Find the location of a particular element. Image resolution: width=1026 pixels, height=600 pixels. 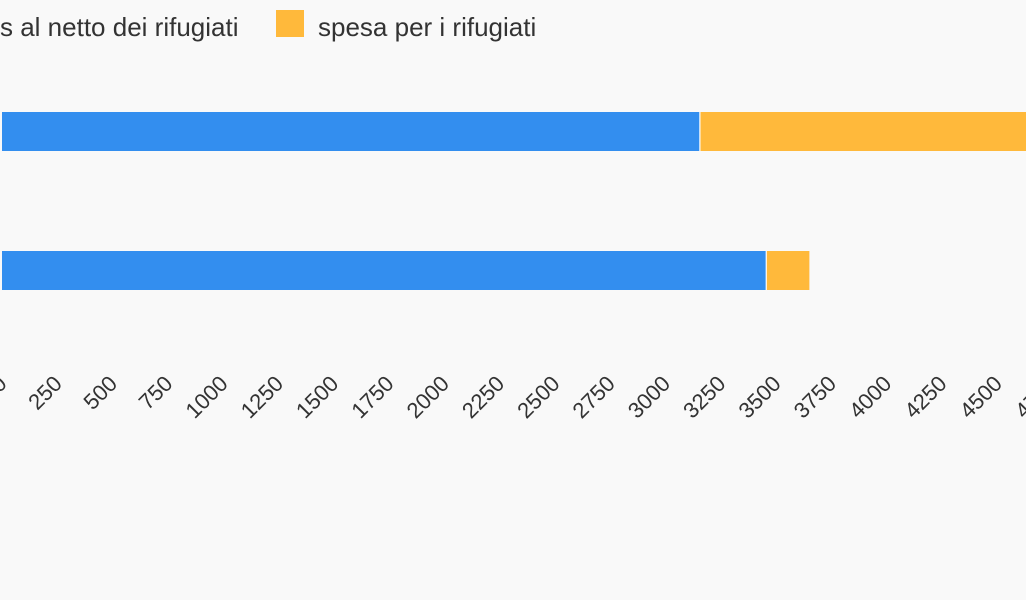

x-tick-label: 3250 is located at coordinates (704, 397).